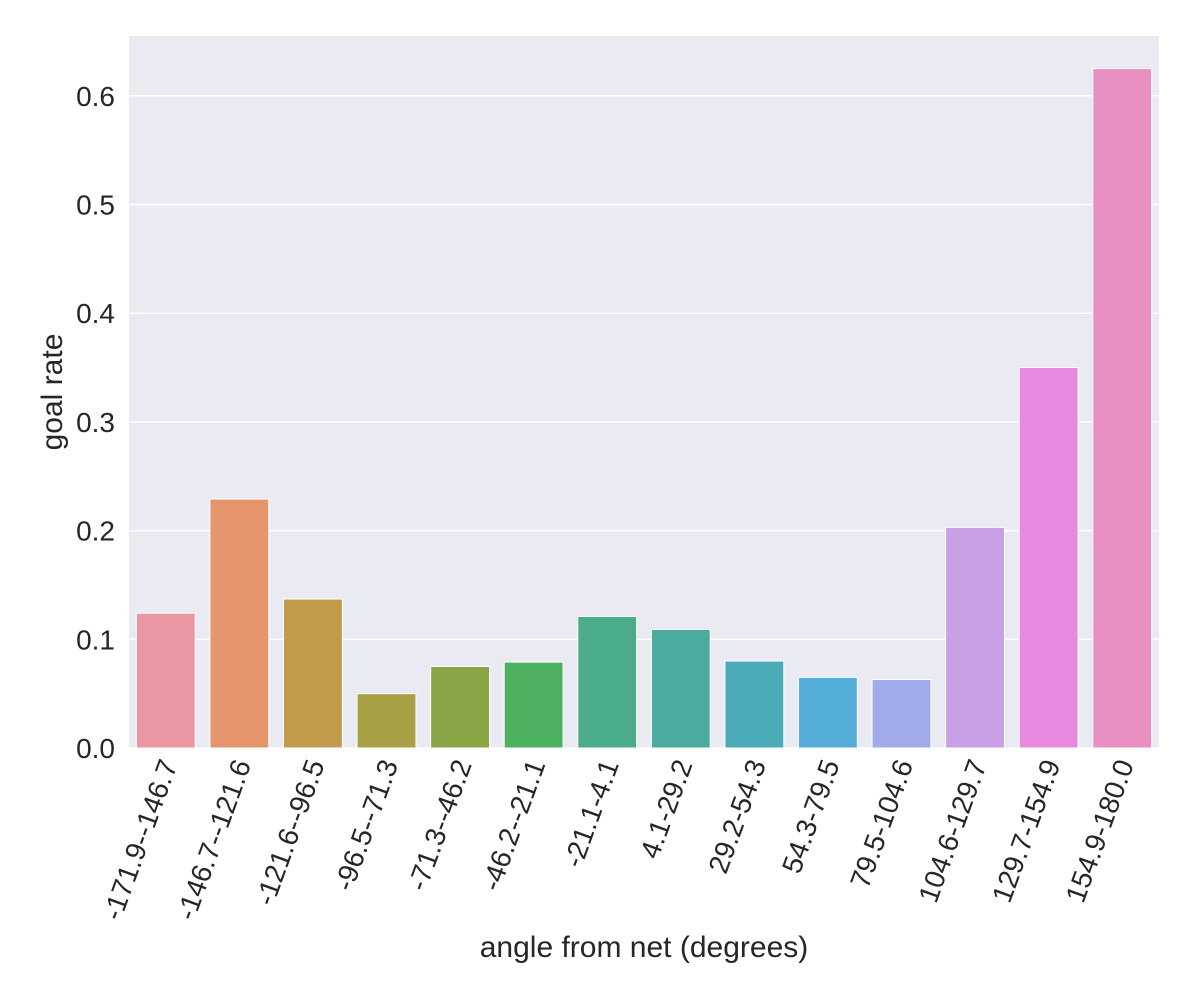  I want to click on x-tick-label: 154.9-180.0, so click(1100, 830).